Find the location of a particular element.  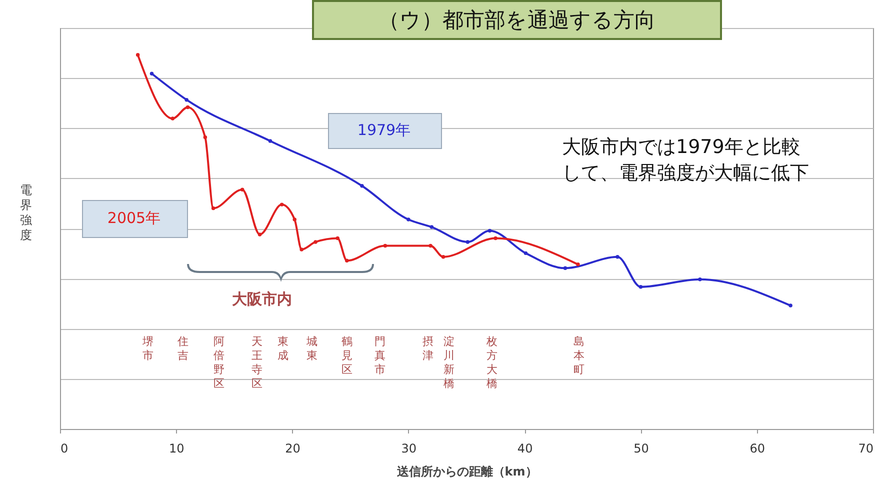

annotation: 堺市 is located at coordinates (148, 348).